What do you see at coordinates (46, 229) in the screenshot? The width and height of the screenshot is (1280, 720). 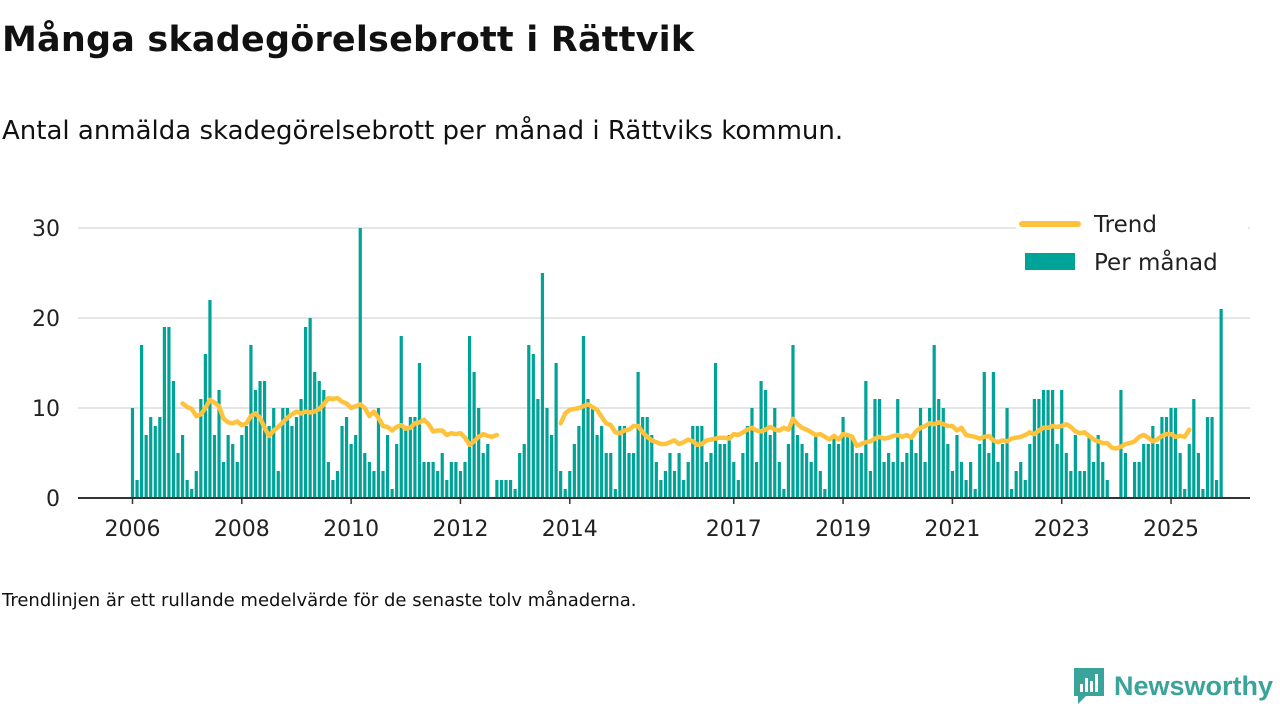 I see `y-tick-label: 30` at bounding box center [46, 229].